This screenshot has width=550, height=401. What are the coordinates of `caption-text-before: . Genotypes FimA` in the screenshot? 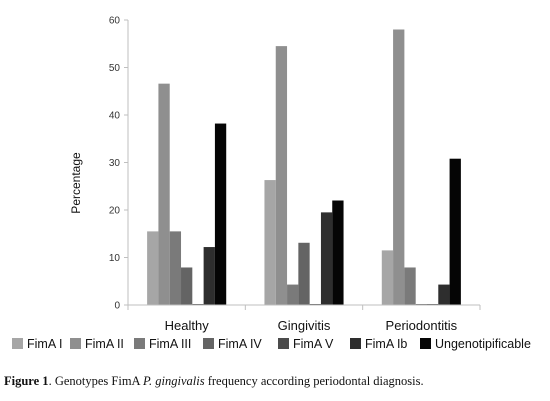 It's located at (96, 381).